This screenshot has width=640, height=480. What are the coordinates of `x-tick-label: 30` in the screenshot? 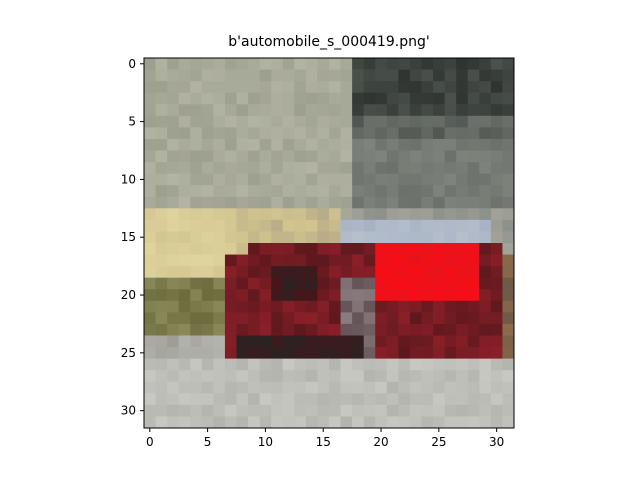 It's located at (496, 442).